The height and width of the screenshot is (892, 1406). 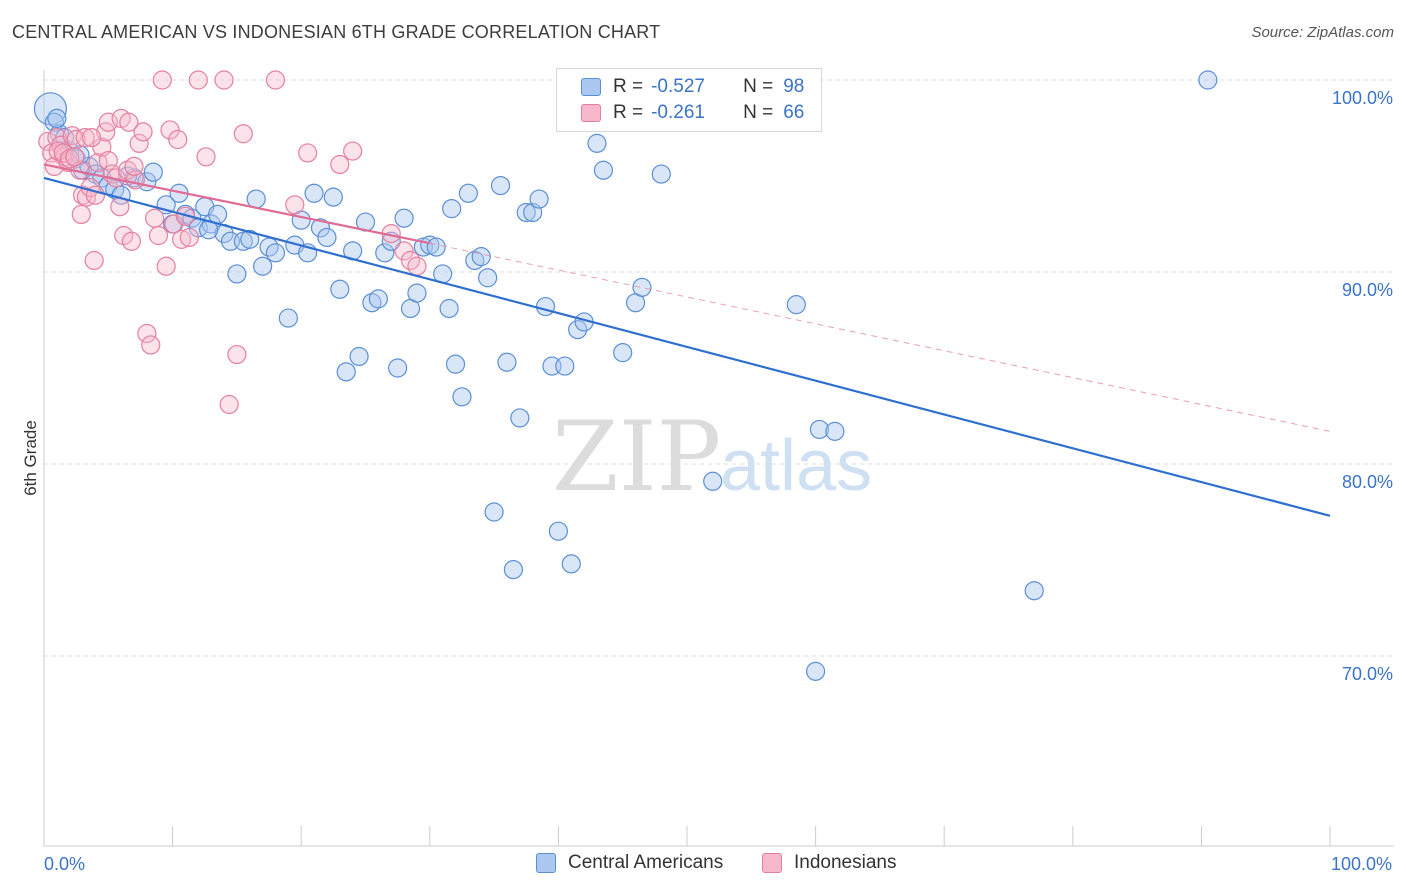 I want to click on legend-r-label: R =, so click(x=628, y=86).